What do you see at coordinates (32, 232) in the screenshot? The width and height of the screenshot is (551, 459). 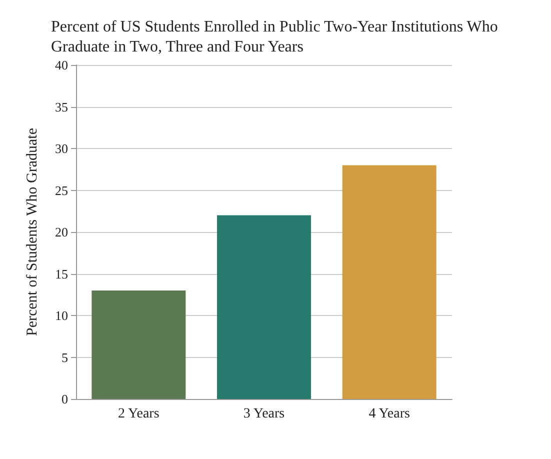 I see `y-axis-title: Percent of Students Who Graduate` at bounding box center [32, 232].